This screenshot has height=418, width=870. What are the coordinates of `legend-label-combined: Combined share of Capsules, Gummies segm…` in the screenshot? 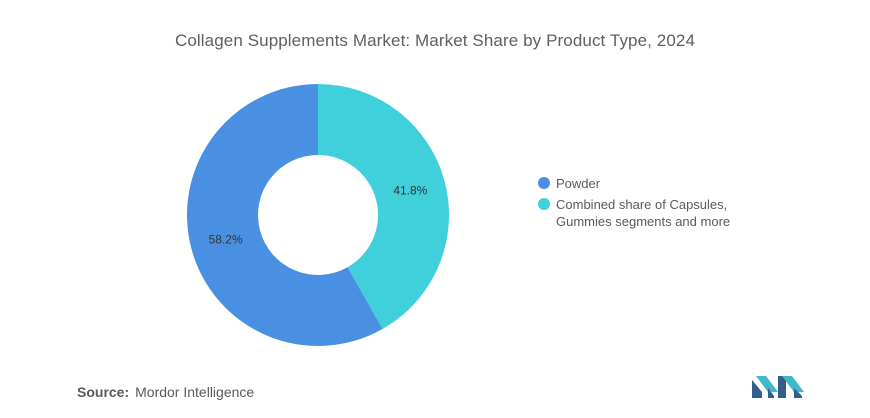 It's located at (643, 213).